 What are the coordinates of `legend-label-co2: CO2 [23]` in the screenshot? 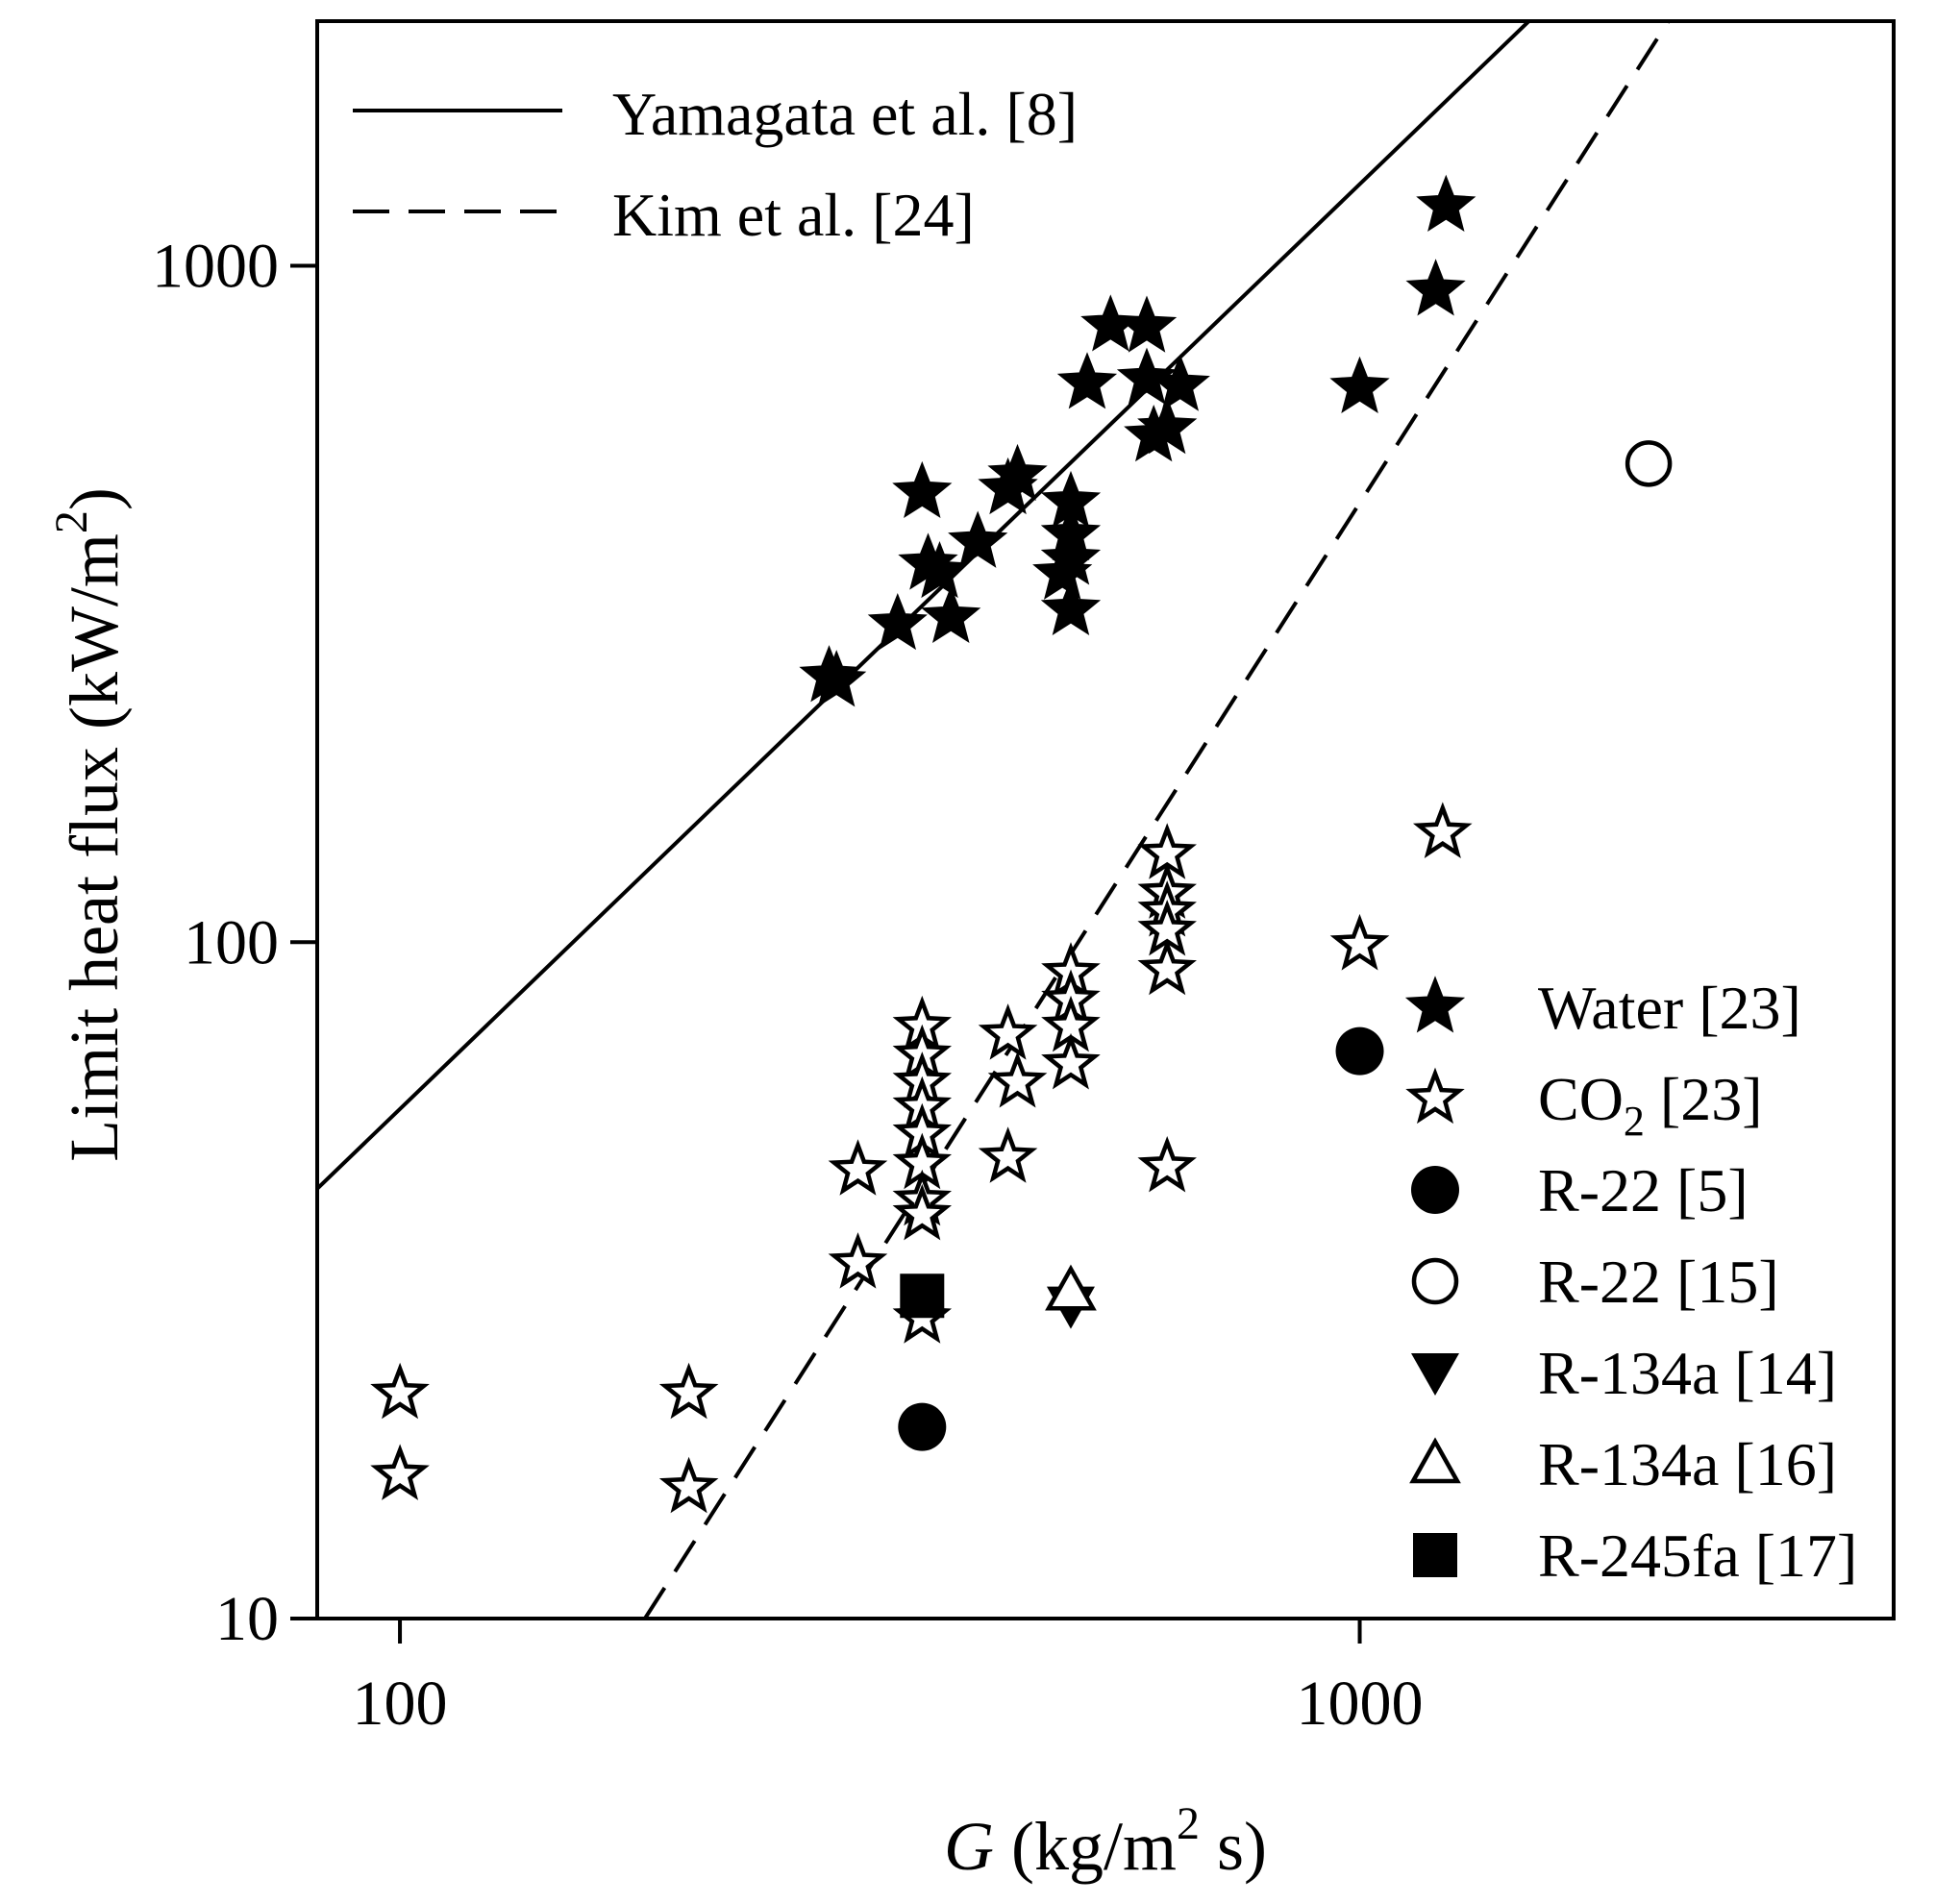 It's located at (1650, 1105).